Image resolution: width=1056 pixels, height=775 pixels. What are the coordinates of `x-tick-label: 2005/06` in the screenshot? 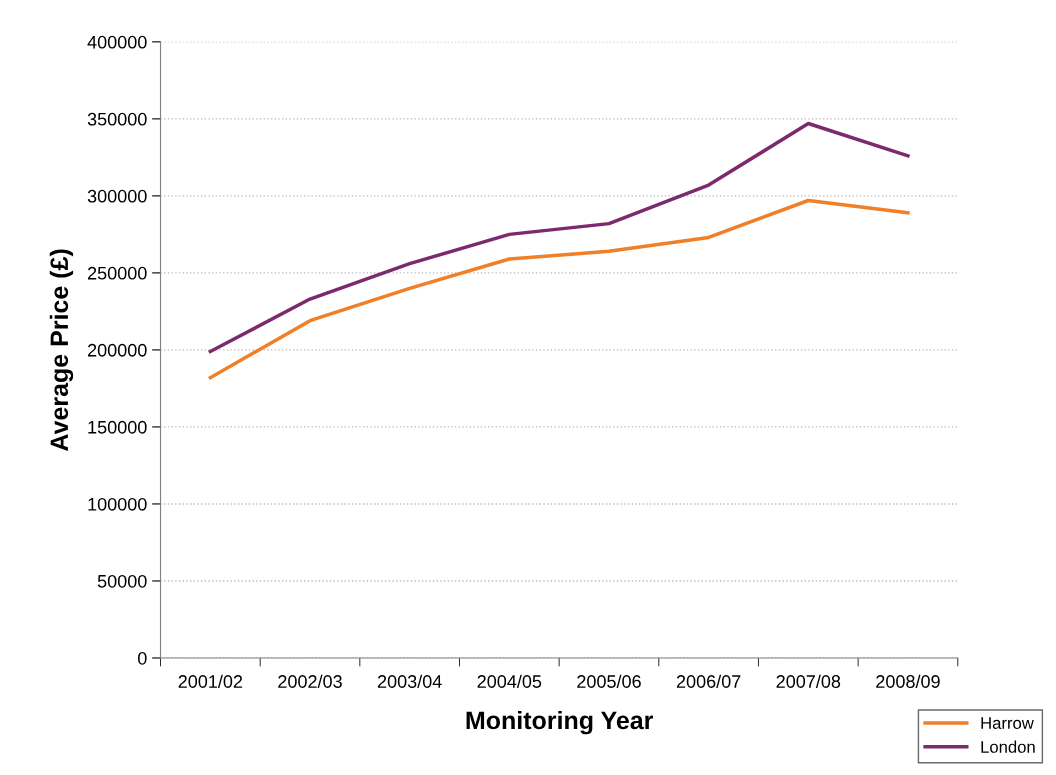 It's located at (609, 681).